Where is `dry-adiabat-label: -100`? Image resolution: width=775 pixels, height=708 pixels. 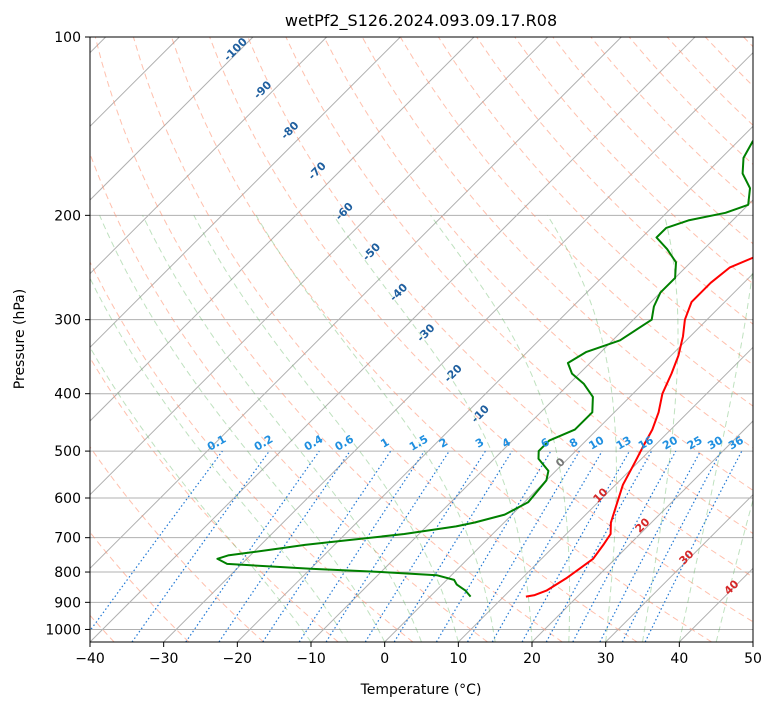
dry-adiabat-label: -100 is located at coordinates (235, 49).